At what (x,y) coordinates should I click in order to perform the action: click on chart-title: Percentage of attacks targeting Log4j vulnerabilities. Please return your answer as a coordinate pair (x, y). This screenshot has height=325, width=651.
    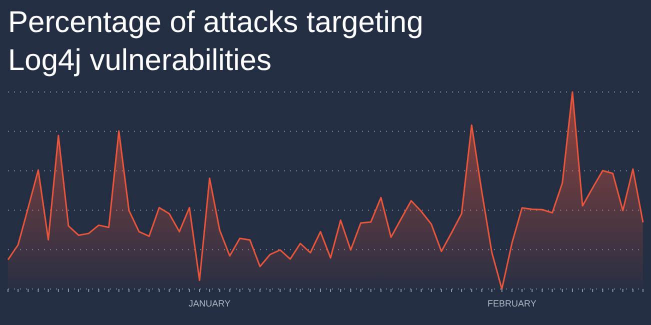
    Looking at the image, I should click on (216, 42).